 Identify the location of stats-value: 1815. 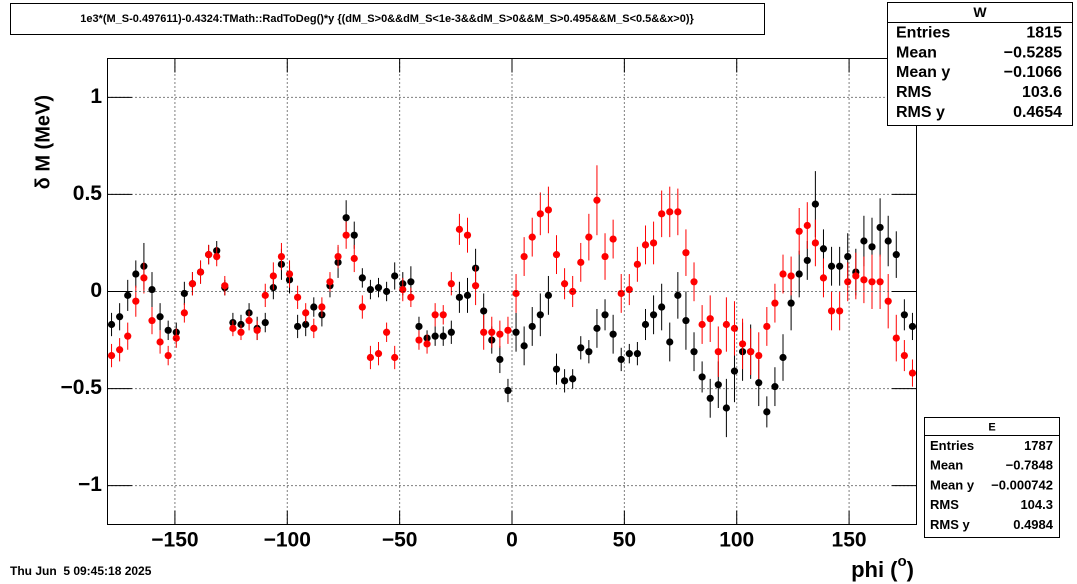
(1044, 33).